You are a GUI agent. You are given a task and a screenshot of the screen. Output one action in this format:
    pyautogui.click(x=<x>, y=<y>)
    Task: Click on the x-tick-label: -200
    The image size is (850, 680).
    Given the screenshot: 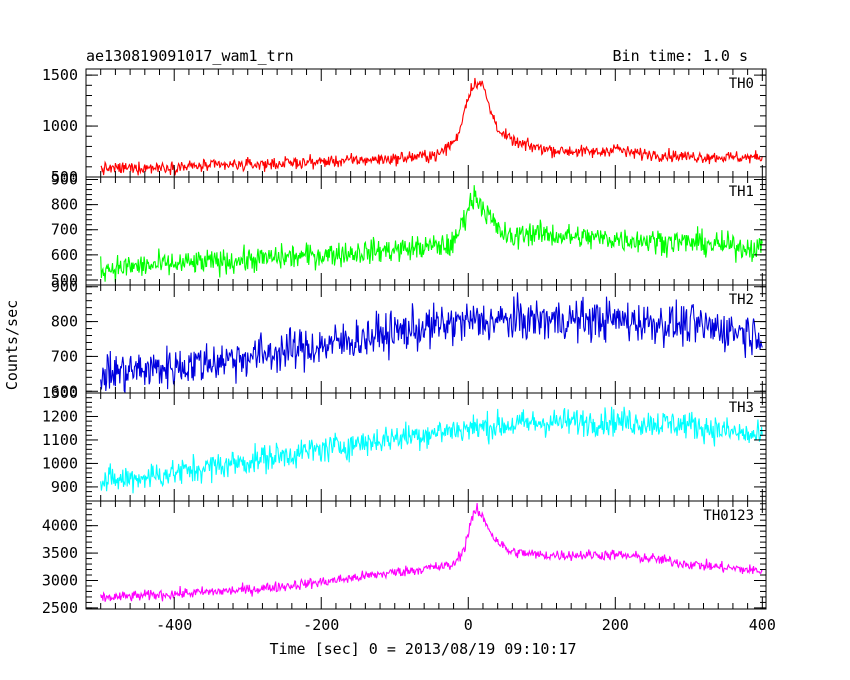 What is the action you would take?
    pyautogui.click(x=321, y=625)
    